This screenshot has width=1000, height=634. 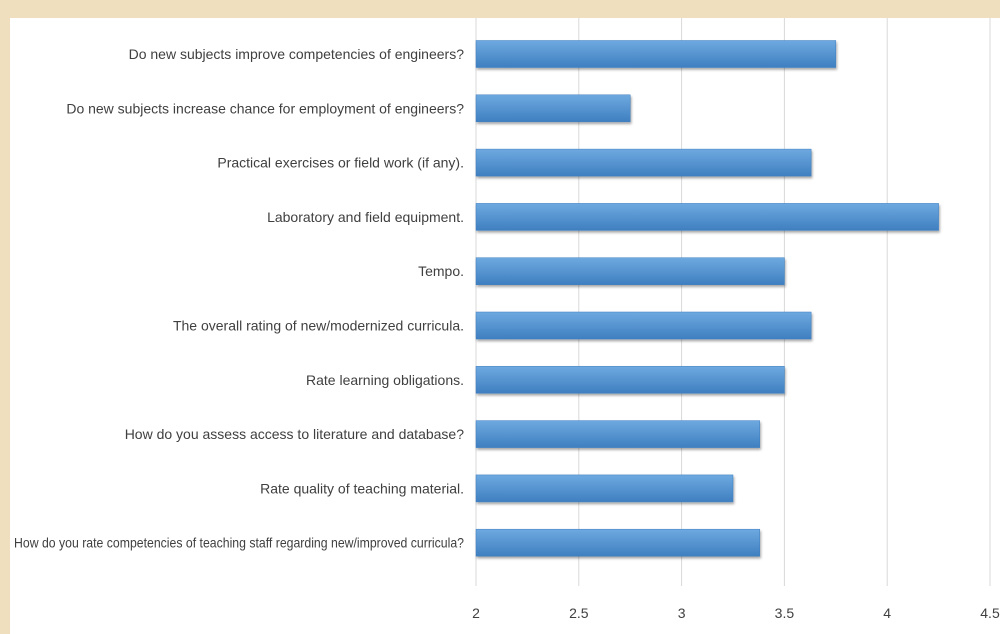 I want to click on x-tick-label: 4.5, so click(x=990, y=613).